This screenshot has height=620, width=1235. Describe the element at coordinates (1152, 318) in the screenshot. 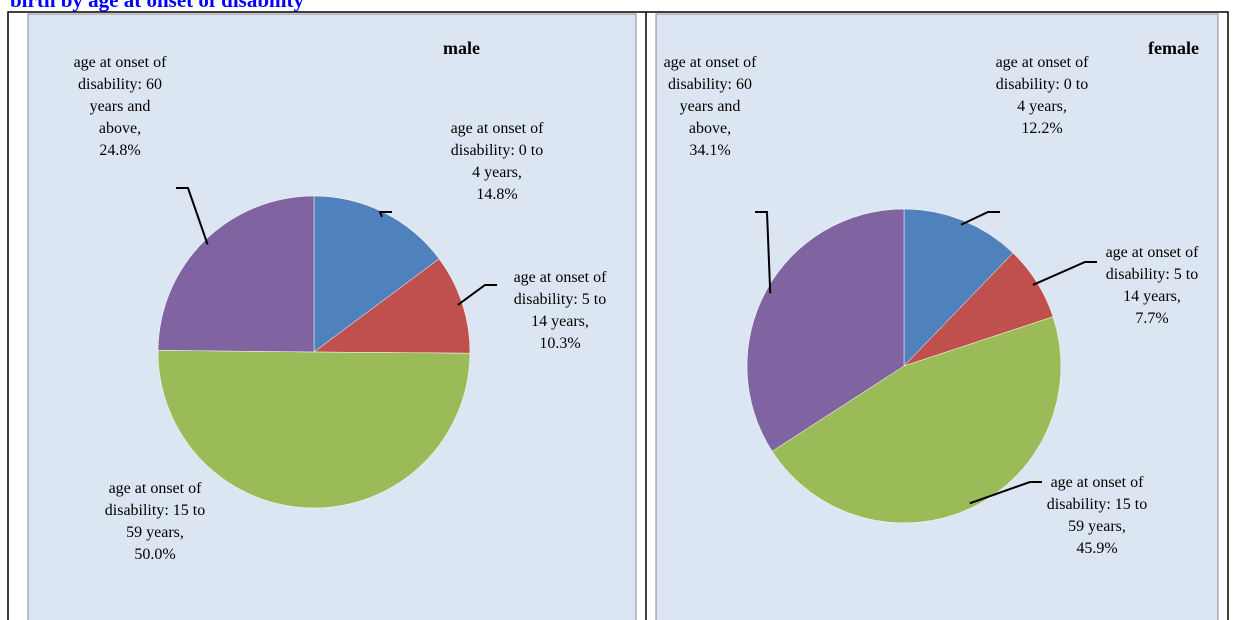

I see `data-label-value: 7.7%` at that location.